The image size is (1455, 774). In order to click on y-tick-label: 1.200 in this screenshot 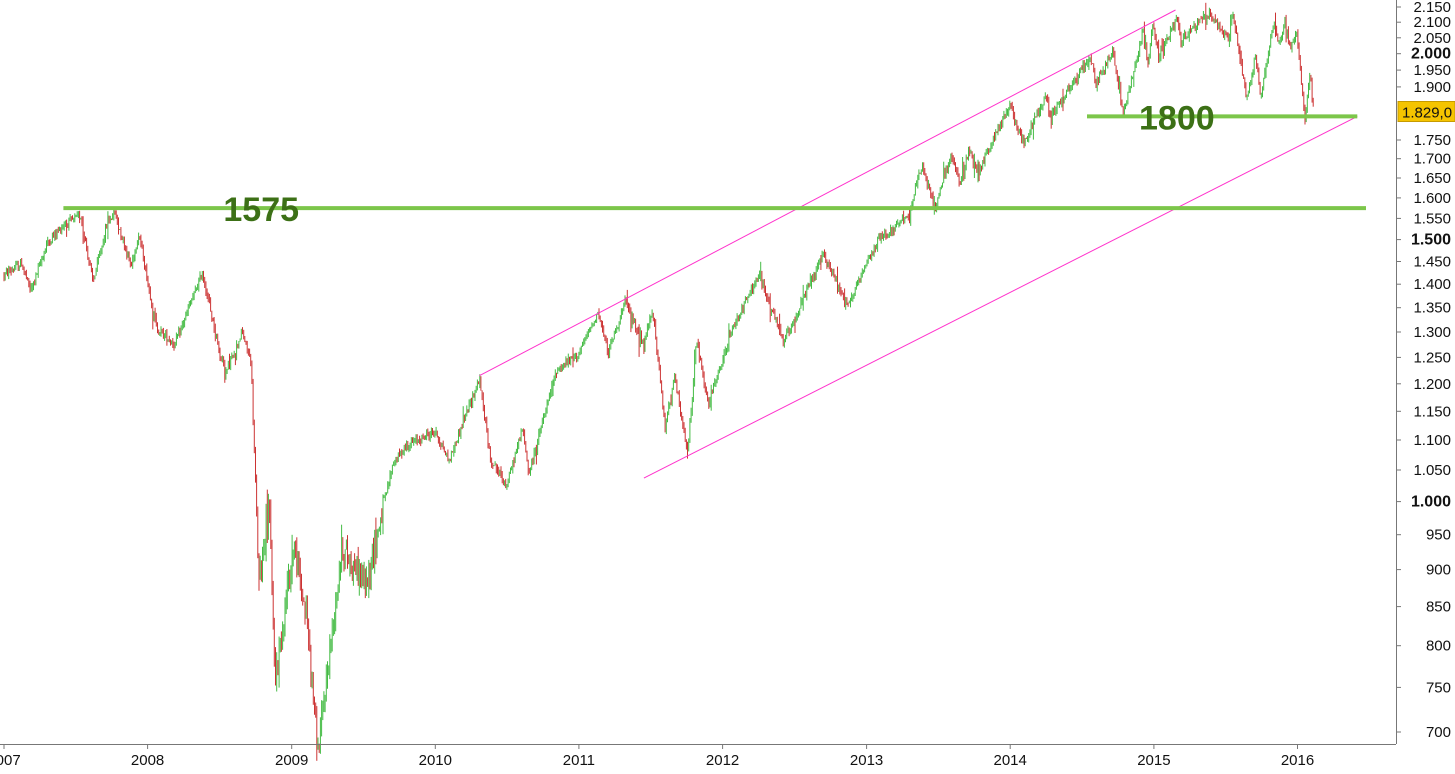, I will do `click(1432, 384)`.